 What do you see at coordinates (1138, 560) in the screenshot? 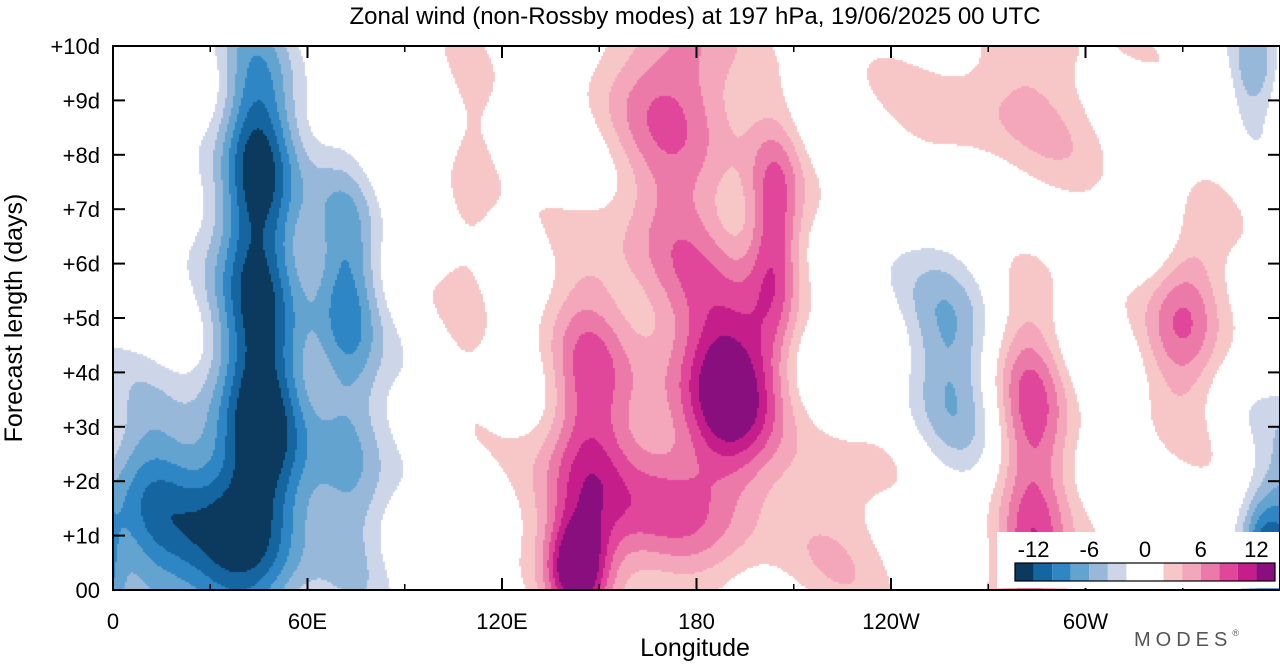
I see `colorbar-legend: -12 -6 0 6 12` at bounding box center [1138, 560].